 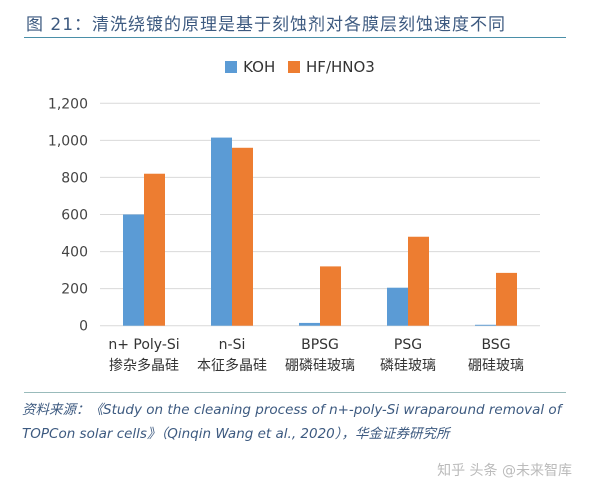 What do you see at coordinates (340, 67) in the screenshot?
I see `legend-label: HF/HNO3` at bounding box center [340, 67].